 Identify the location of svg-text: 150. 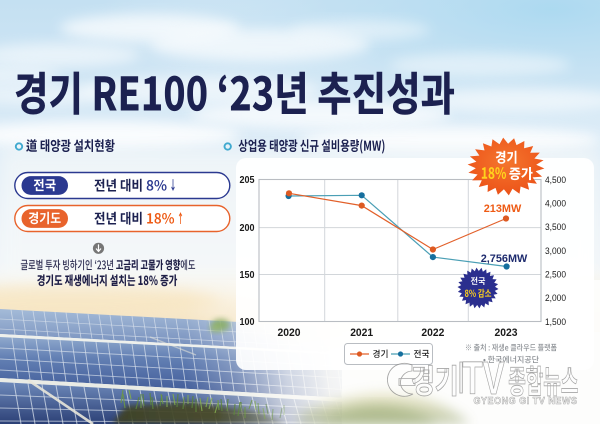
(247, 275).